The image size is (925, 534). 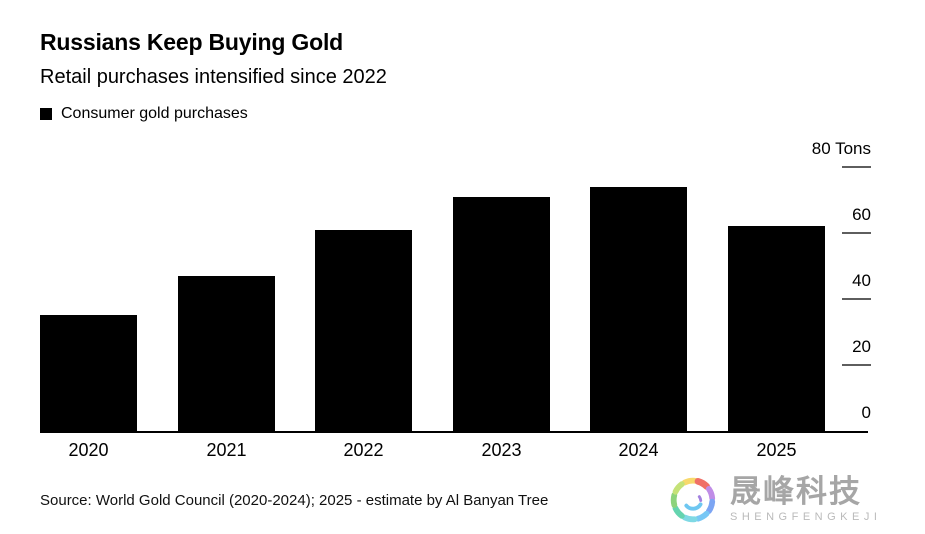 I want to click on legend-label: Consumer gold purchases, so click(x=154, y=113).